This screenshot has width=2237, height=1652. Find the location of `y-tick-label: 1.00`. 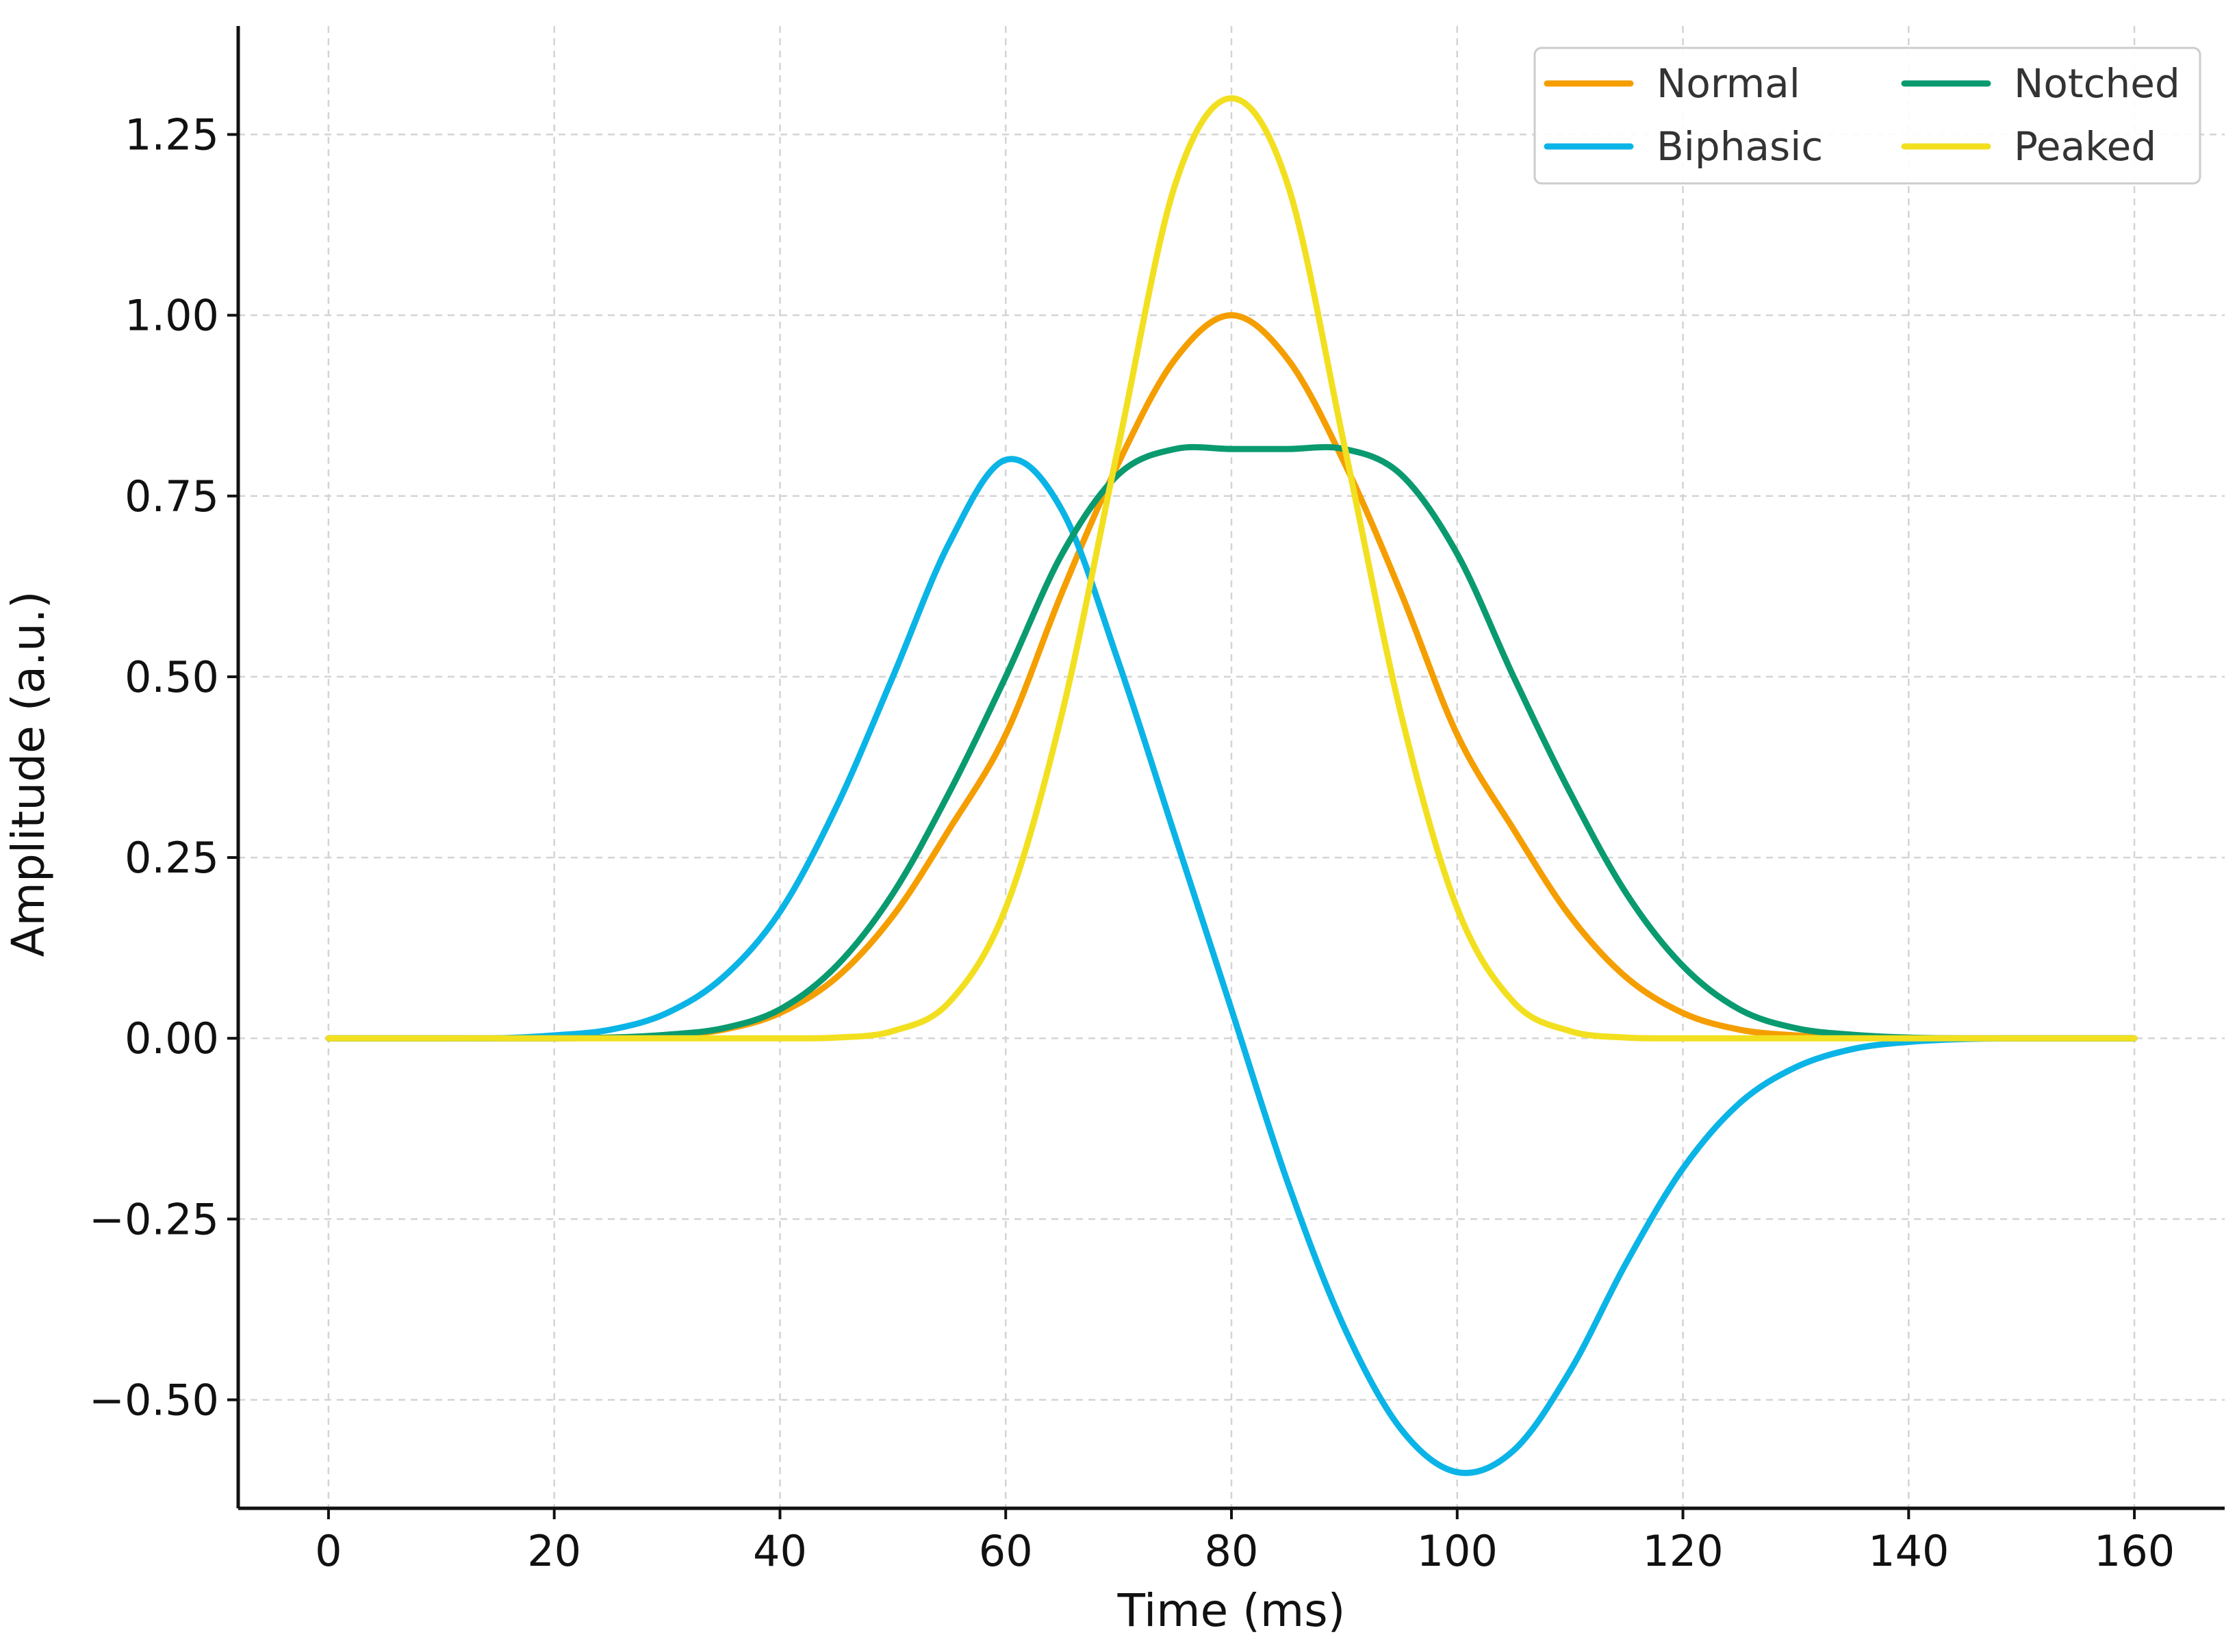

y-tick-label: 1.00 is located at coordinates (172, 316).